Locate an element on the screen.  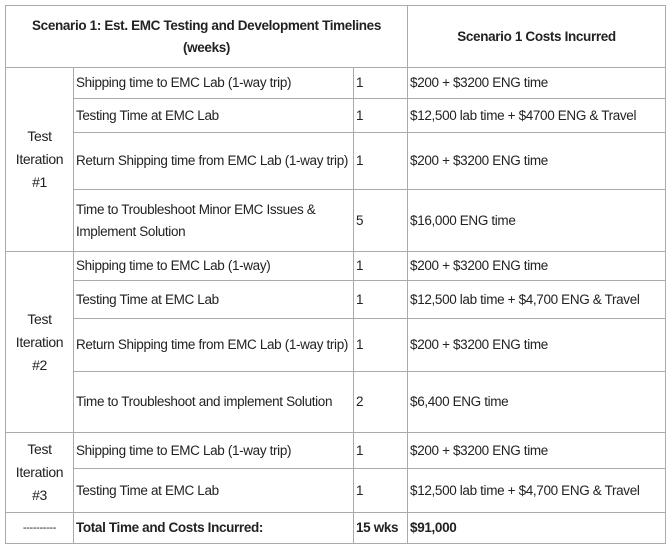
cost-cell: $12,500 lab time + $4700 ENG & Travel is located at coordinates (537, 115).